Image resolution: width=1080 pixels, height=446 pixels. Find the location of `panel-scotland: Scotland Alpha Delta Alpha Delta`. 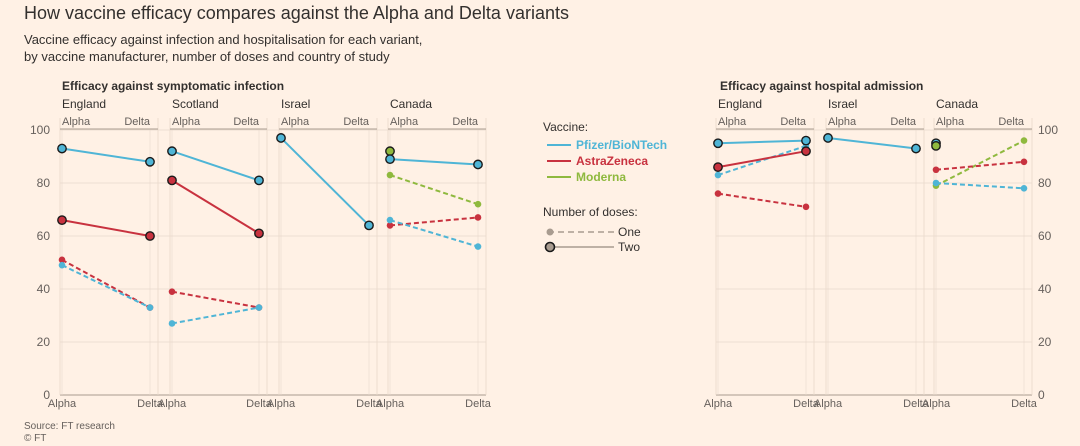

panel-scotland: Scotland Alpha Delta Alpha Delta is located at coordinates (215, 253).